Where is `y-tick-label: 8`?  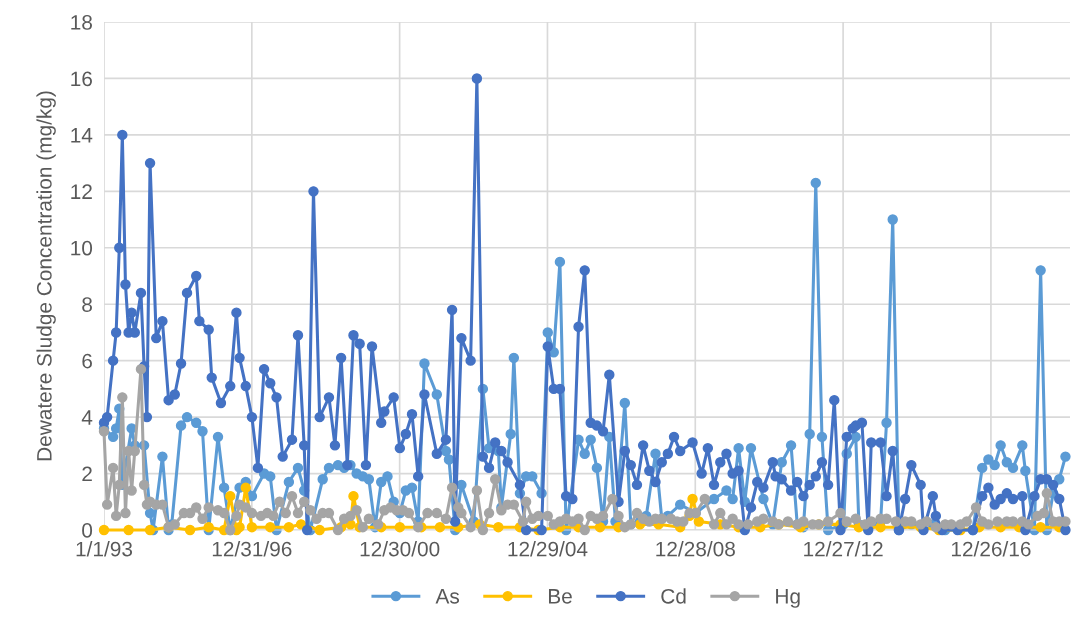 y-tick-label: 8 is located at coordinates (87, 304).